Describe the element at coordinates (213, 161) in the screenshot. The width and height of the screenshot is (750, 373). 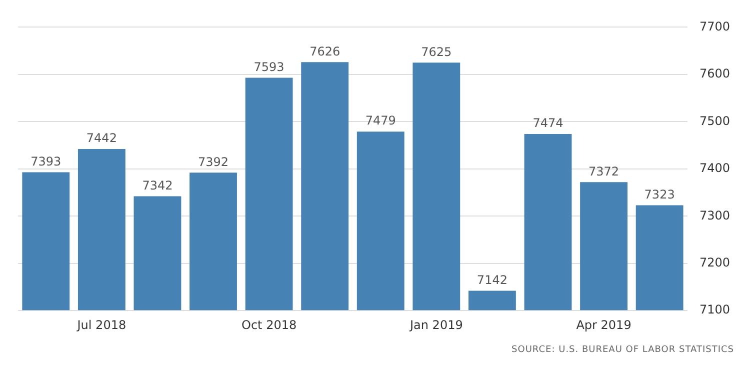
I see `data-label: 7392` at that location.